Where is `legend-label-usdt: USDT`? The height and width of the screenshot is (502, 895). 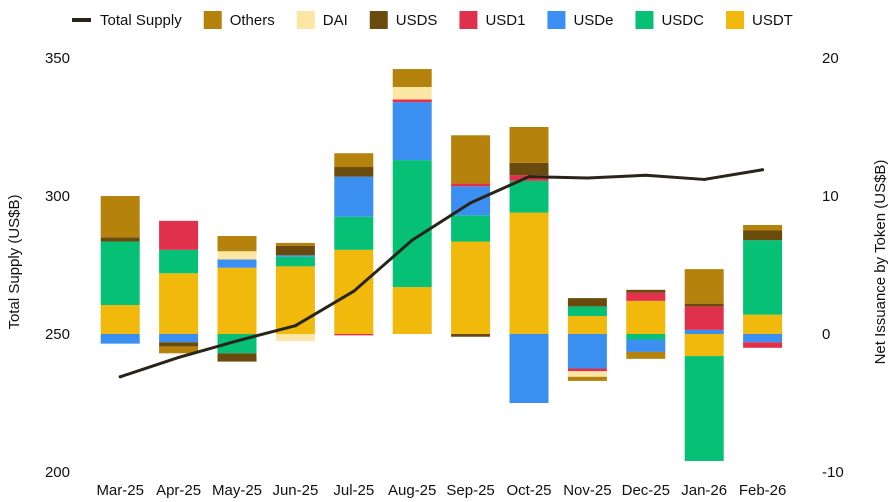 legend-label-usdt: USDT is located at coordinates (772, 20).